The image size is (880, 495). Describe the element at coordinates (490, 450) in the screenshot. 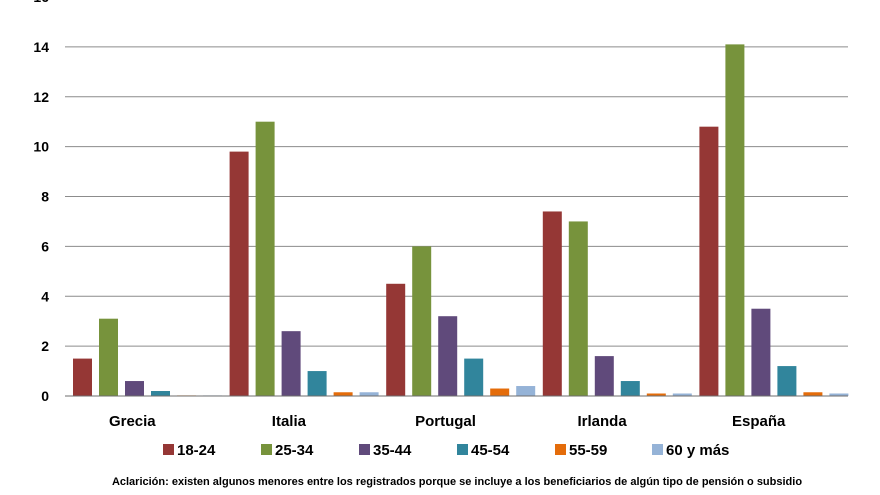

I see `legend-label: 45-54` at that location.